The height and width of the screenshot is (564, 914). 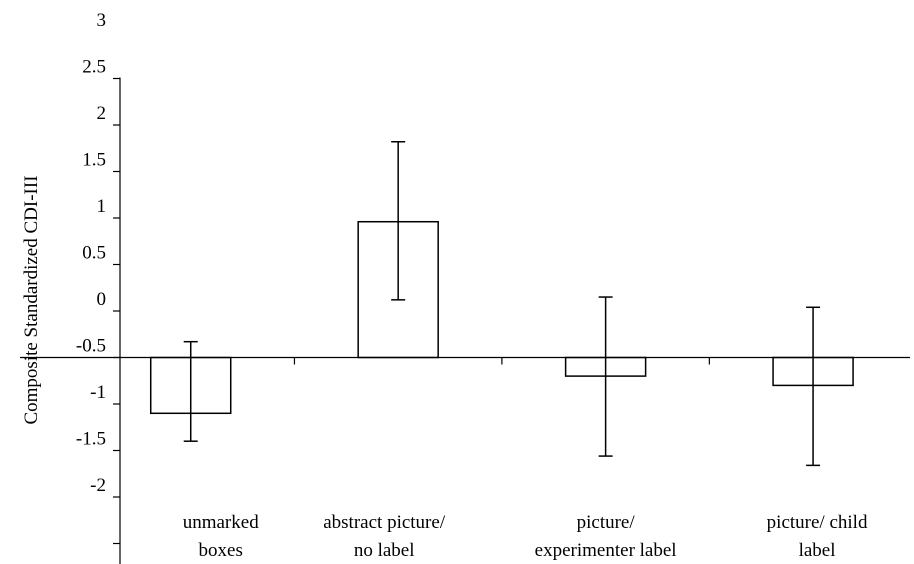 I want to click on y-tick-label: 2, so click(x=102, y=113).